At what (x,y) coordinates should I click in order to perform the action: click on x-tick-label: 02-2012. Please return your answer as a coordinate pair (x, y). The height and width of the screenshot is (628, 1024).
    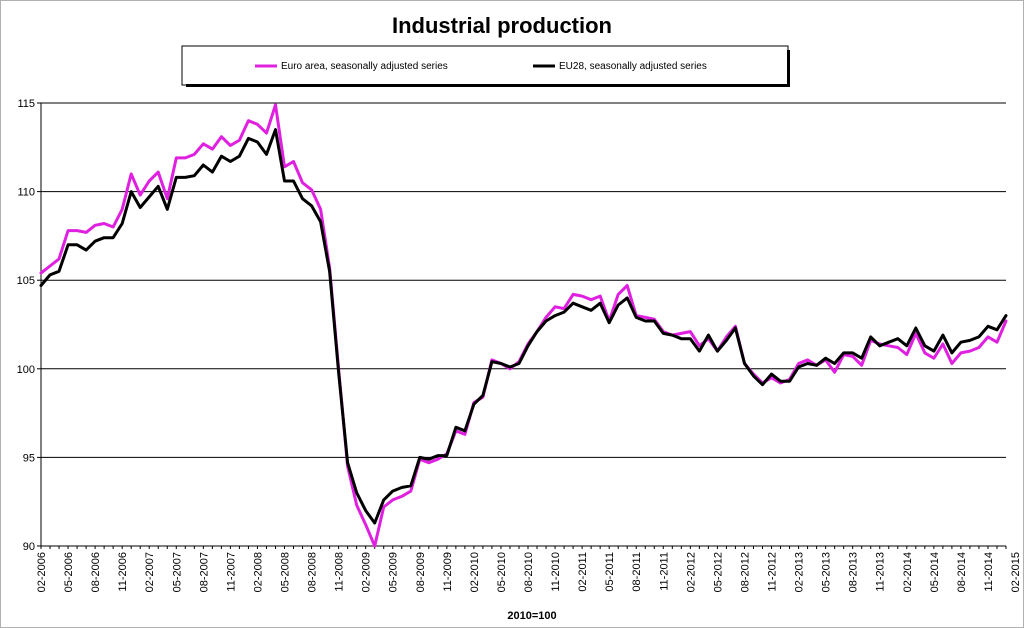
    Looking at the image, I should click on (691, 572).